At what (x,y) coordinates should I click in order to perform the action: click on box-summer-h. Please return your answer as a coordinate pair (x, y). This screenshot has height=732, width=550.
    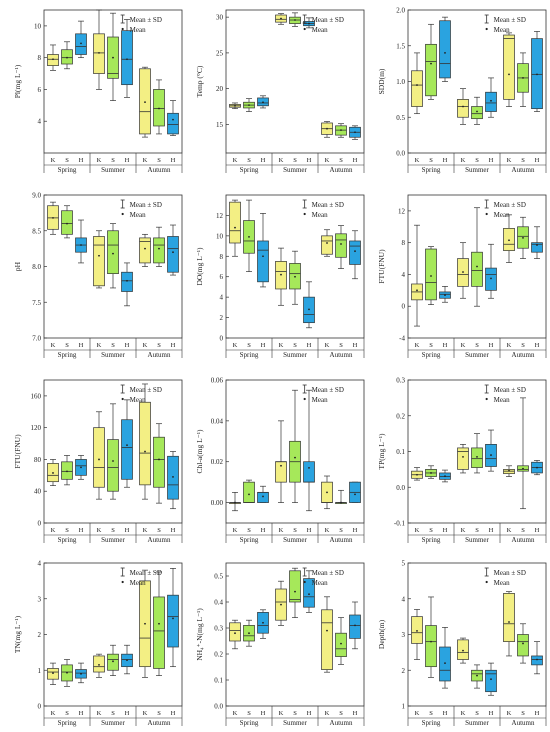
    Looking at the image, I should click on (309, 305).